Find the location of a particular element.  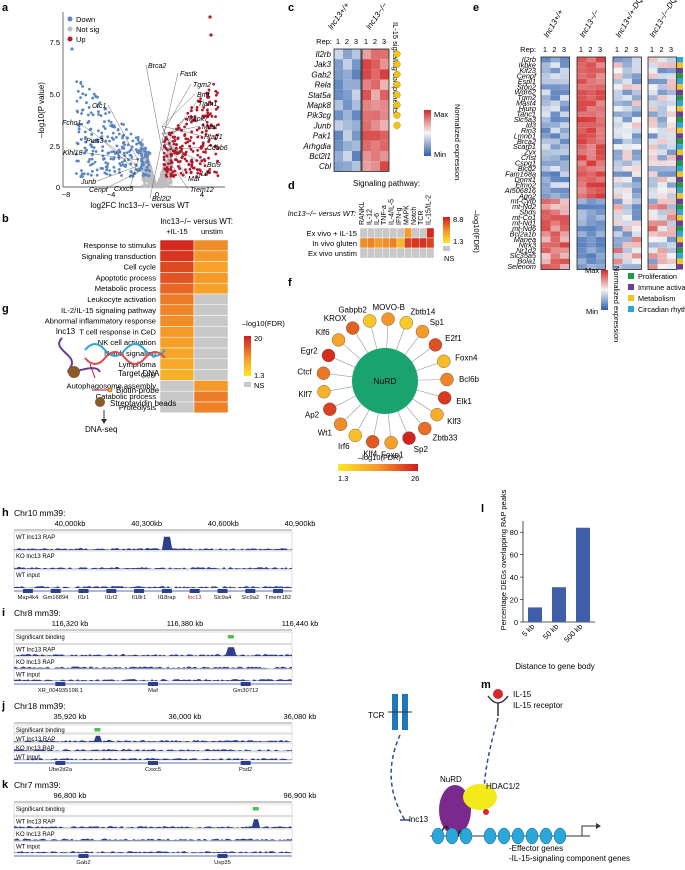

track-name: WT input is located at coordinates (28, 758).